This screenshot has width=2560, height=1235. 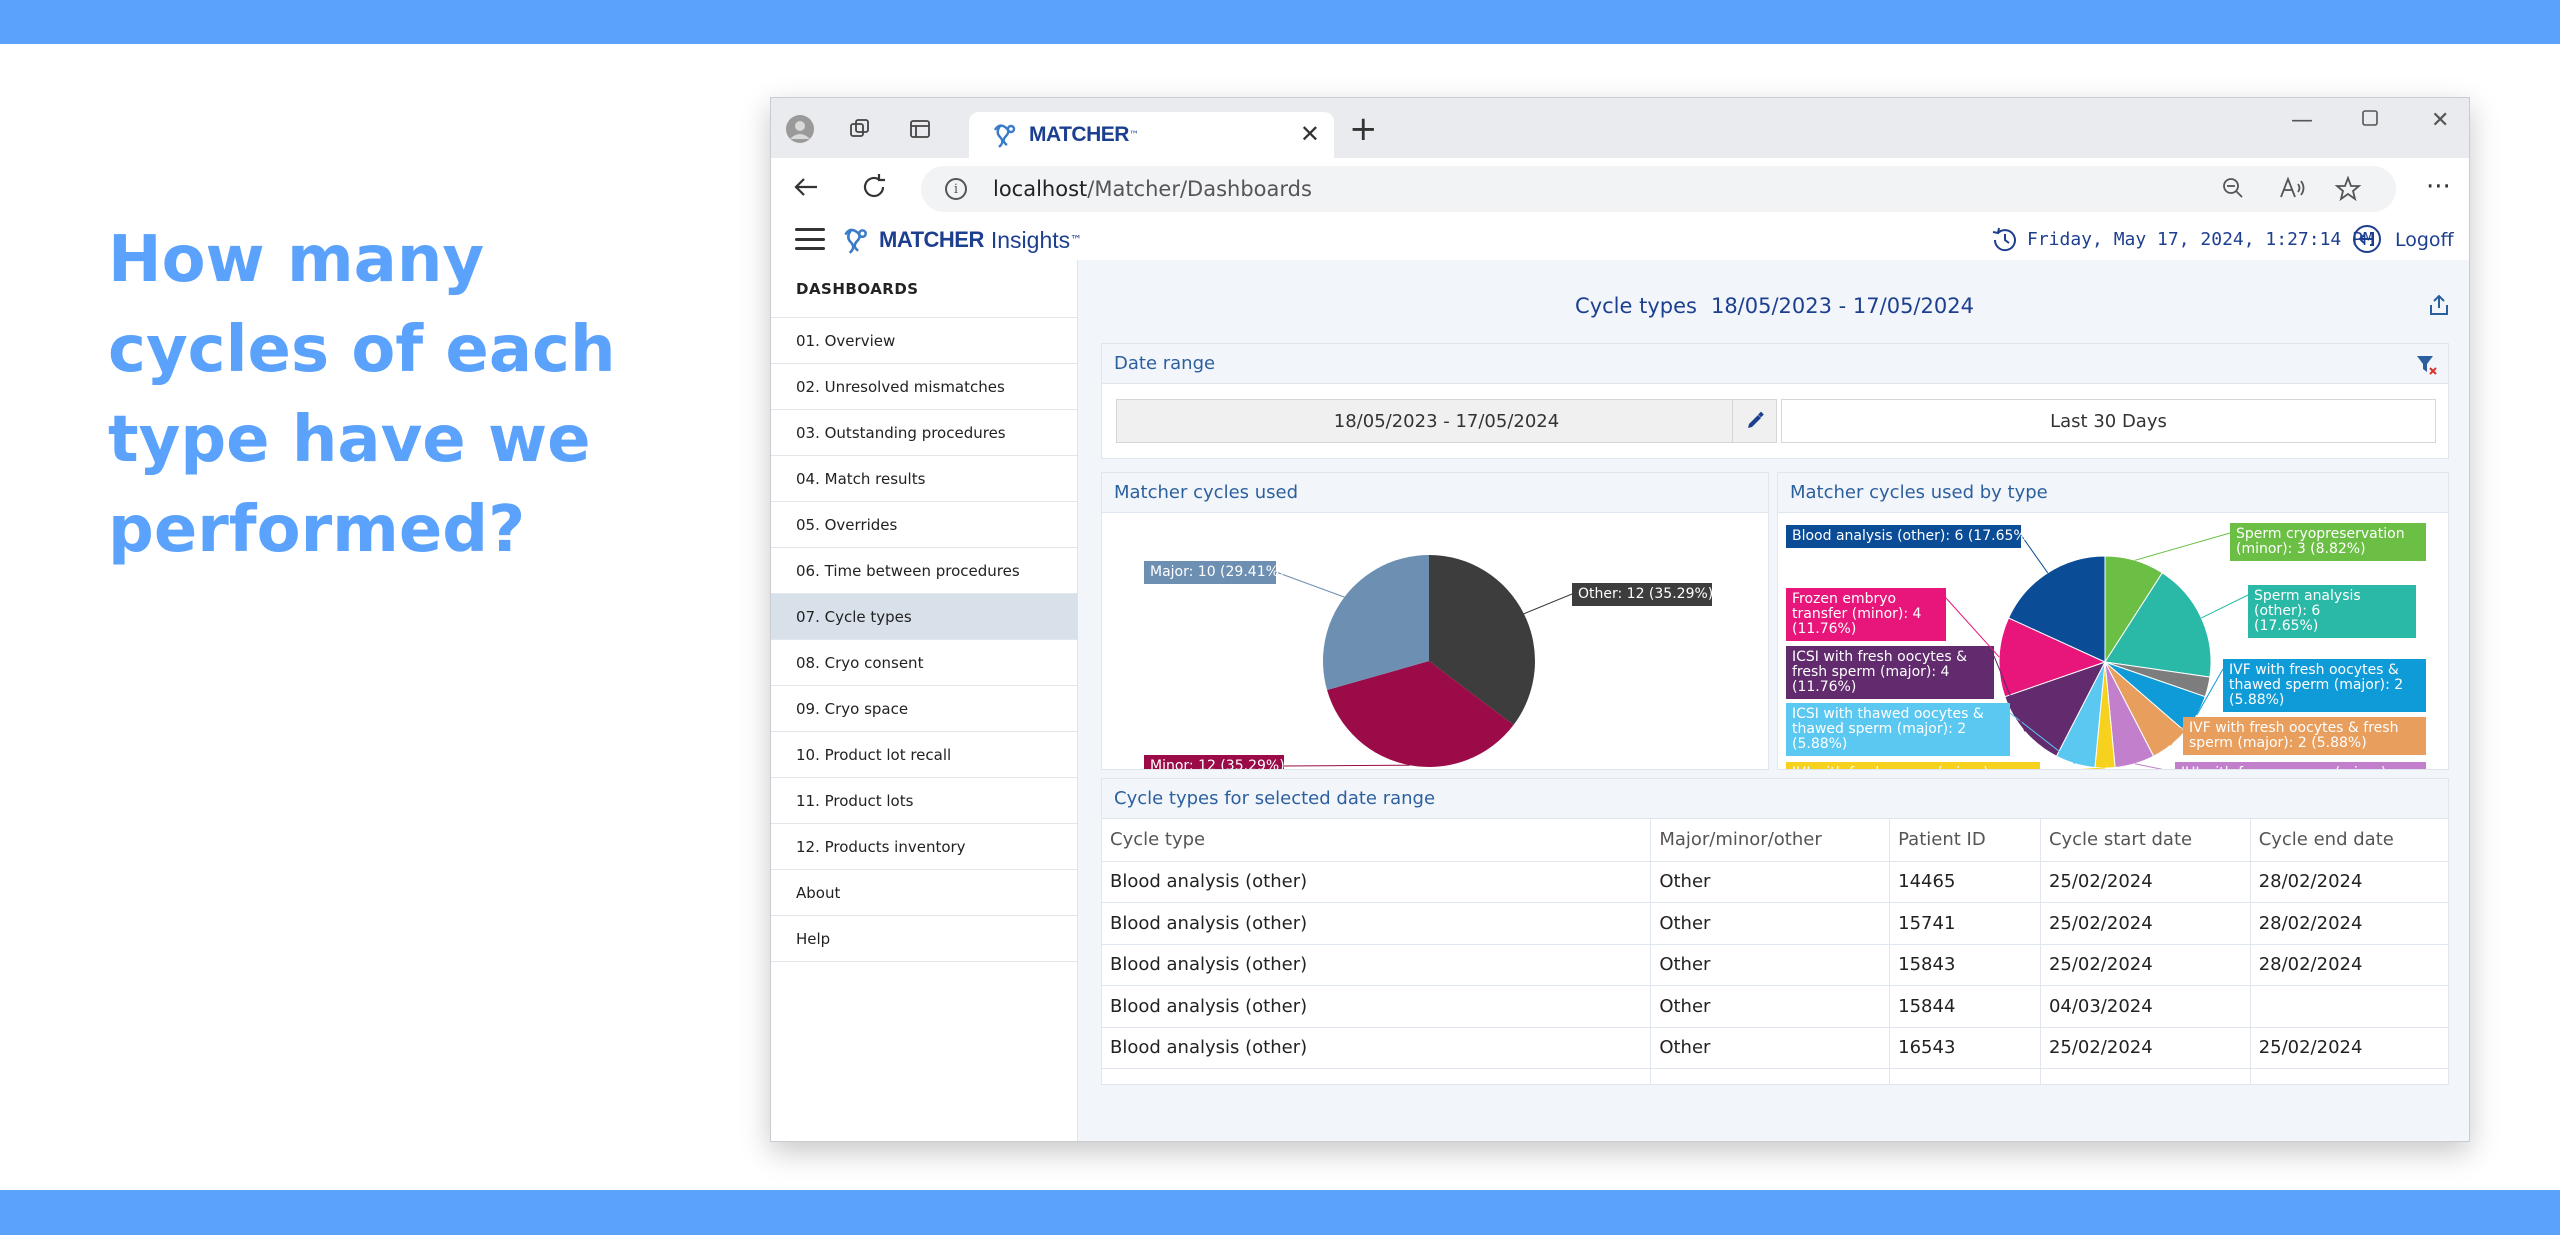 I want to click on date-range-heading: Date range, so click(x=1775, y=364).